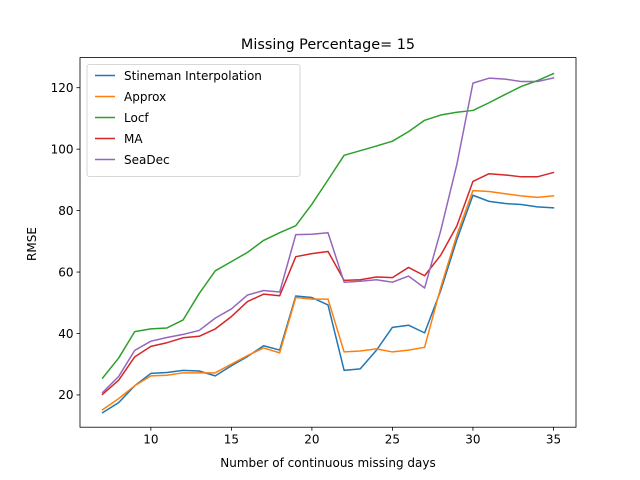 This screenshot has height=480, width=640. I want to click on y-tick-label-40: 40, so click(65, 334).